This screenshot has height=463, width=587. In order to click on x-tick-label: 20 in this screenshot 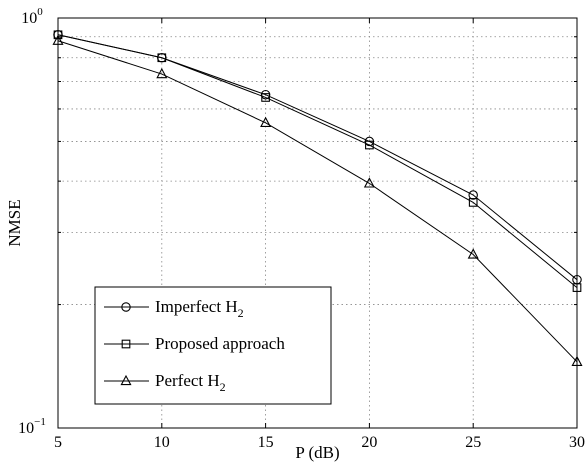, I will do `click(369, 442)`.